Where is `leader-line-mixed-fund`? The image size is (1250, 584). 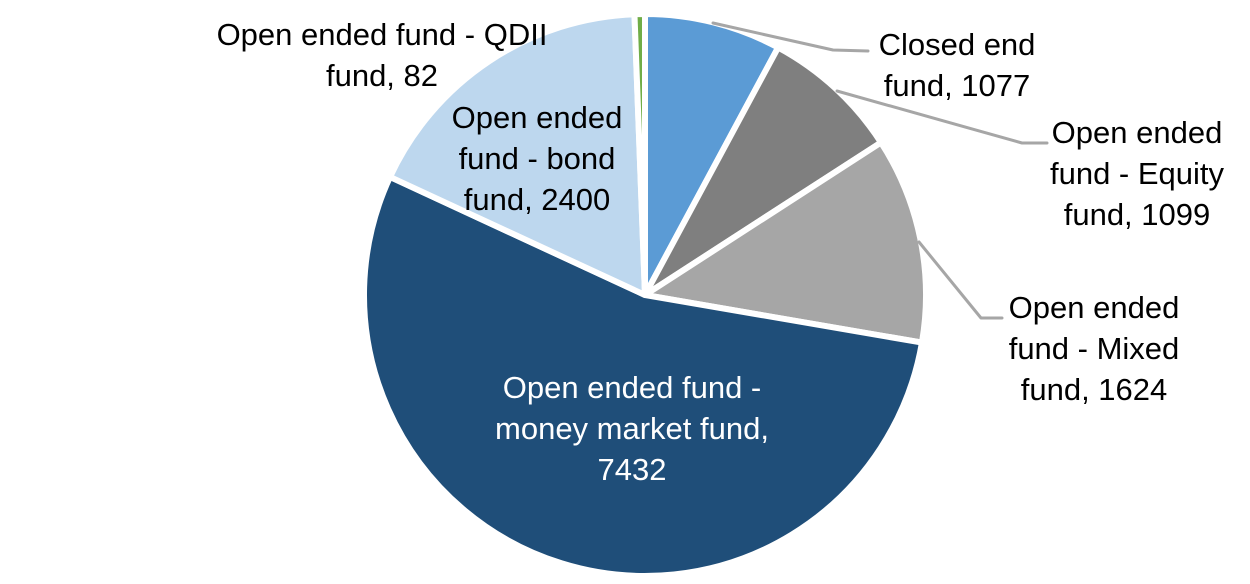
leader-line-mixed-fund is located at coordinates (960, 280).